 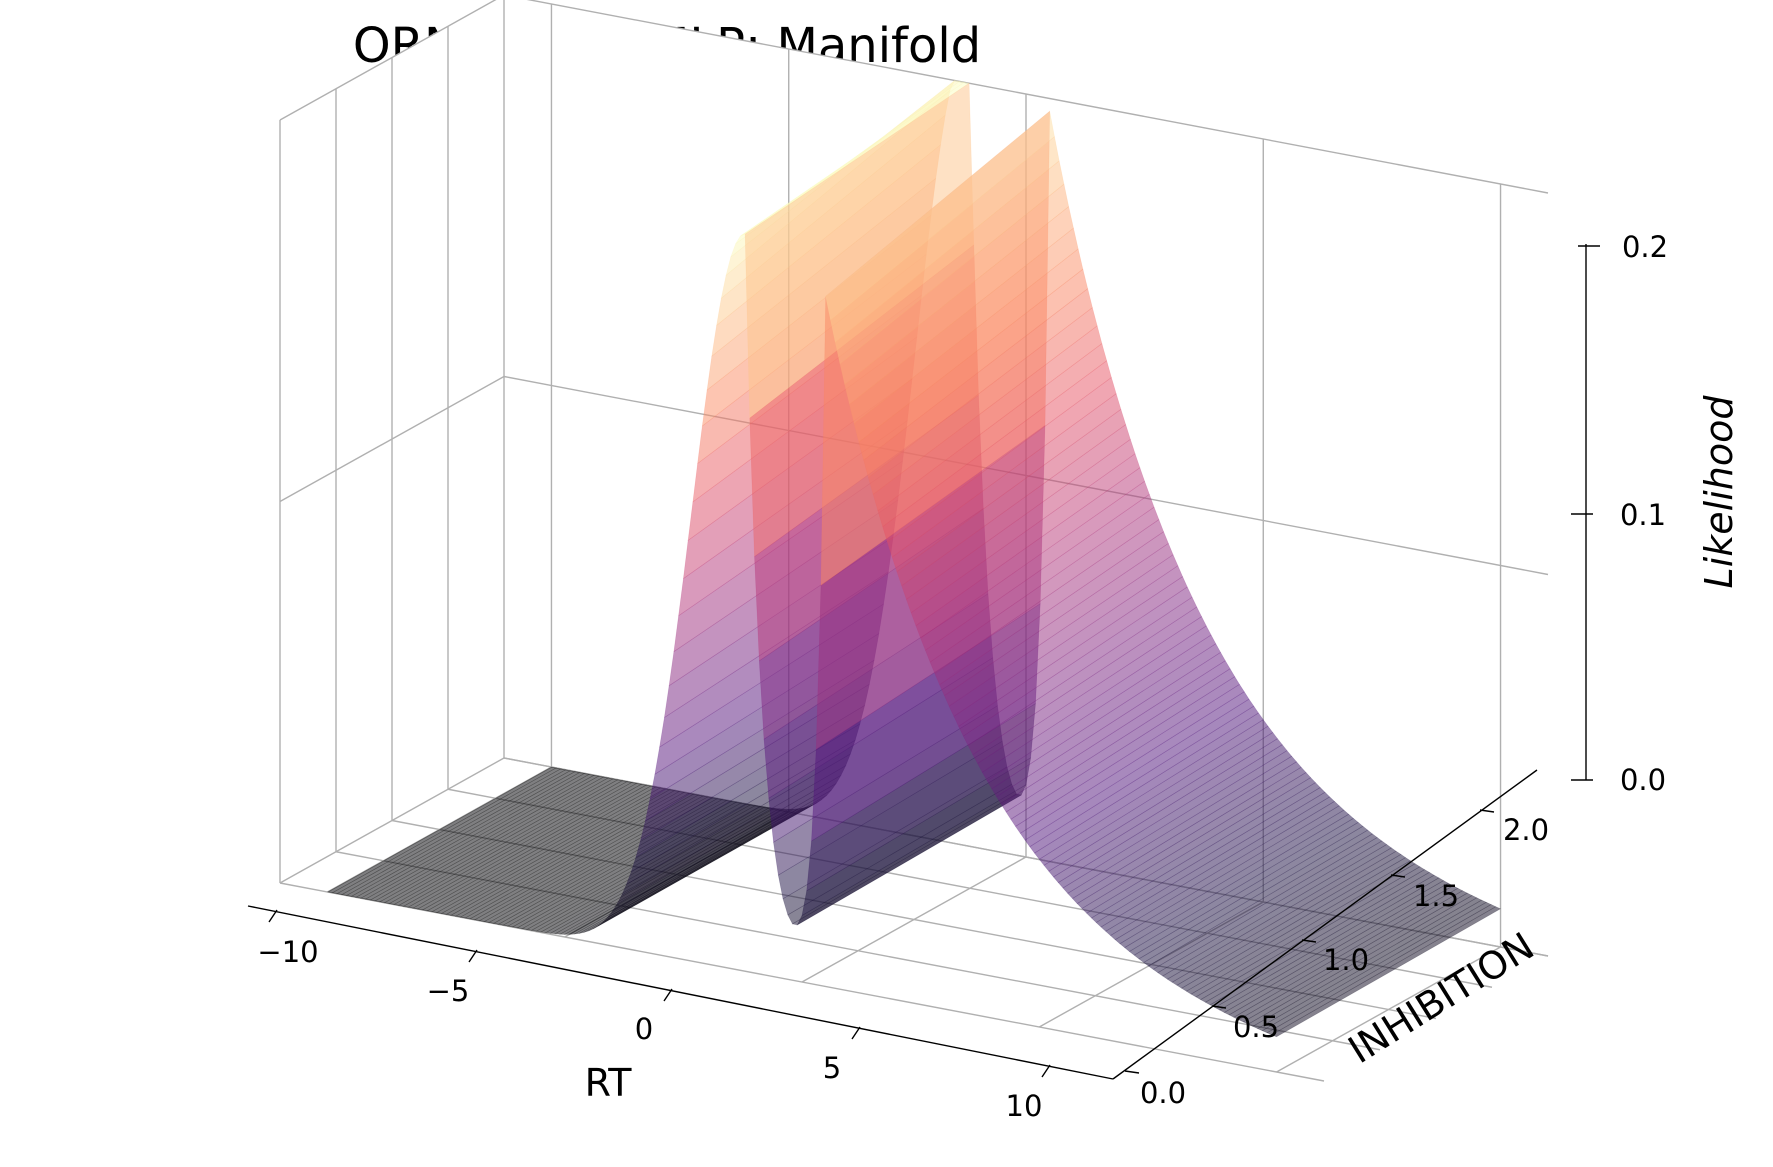 I want to click on x-tick-label: 5, so click(x=832, y=1068).